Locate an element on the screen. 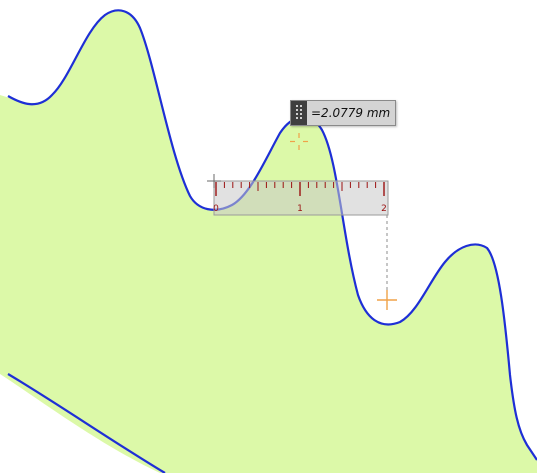  ruler-label-0: 0 is located at coordinates (216, 209).